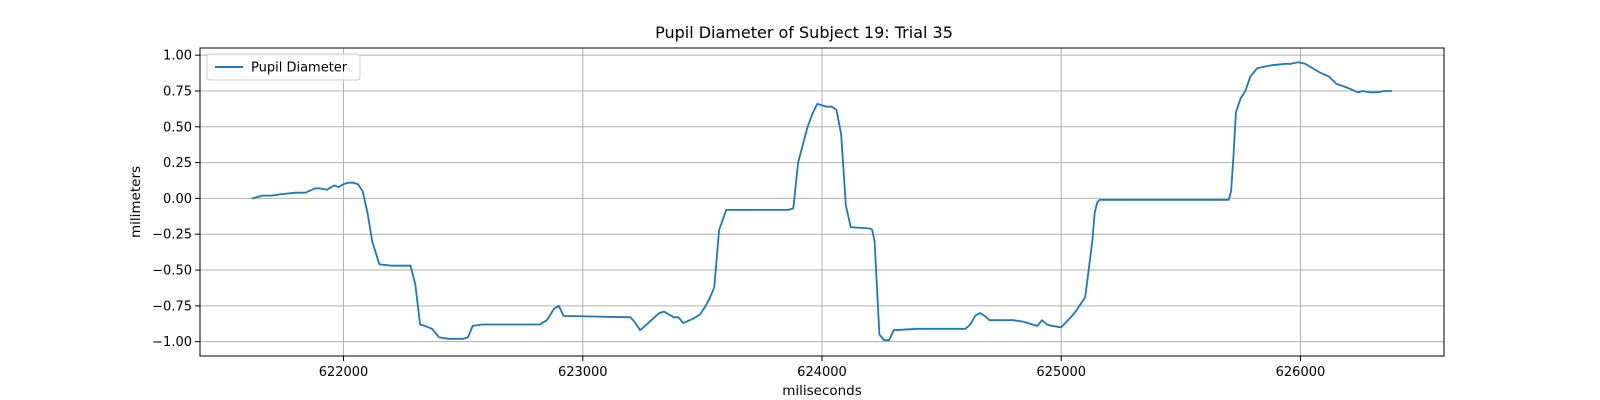 The height and width of the screenshot is (400, 1600). What do you see at coordinates (177, 127) in the screenshot?
I see `y-tick-label: 0.50` at bounding box center [177, 127].